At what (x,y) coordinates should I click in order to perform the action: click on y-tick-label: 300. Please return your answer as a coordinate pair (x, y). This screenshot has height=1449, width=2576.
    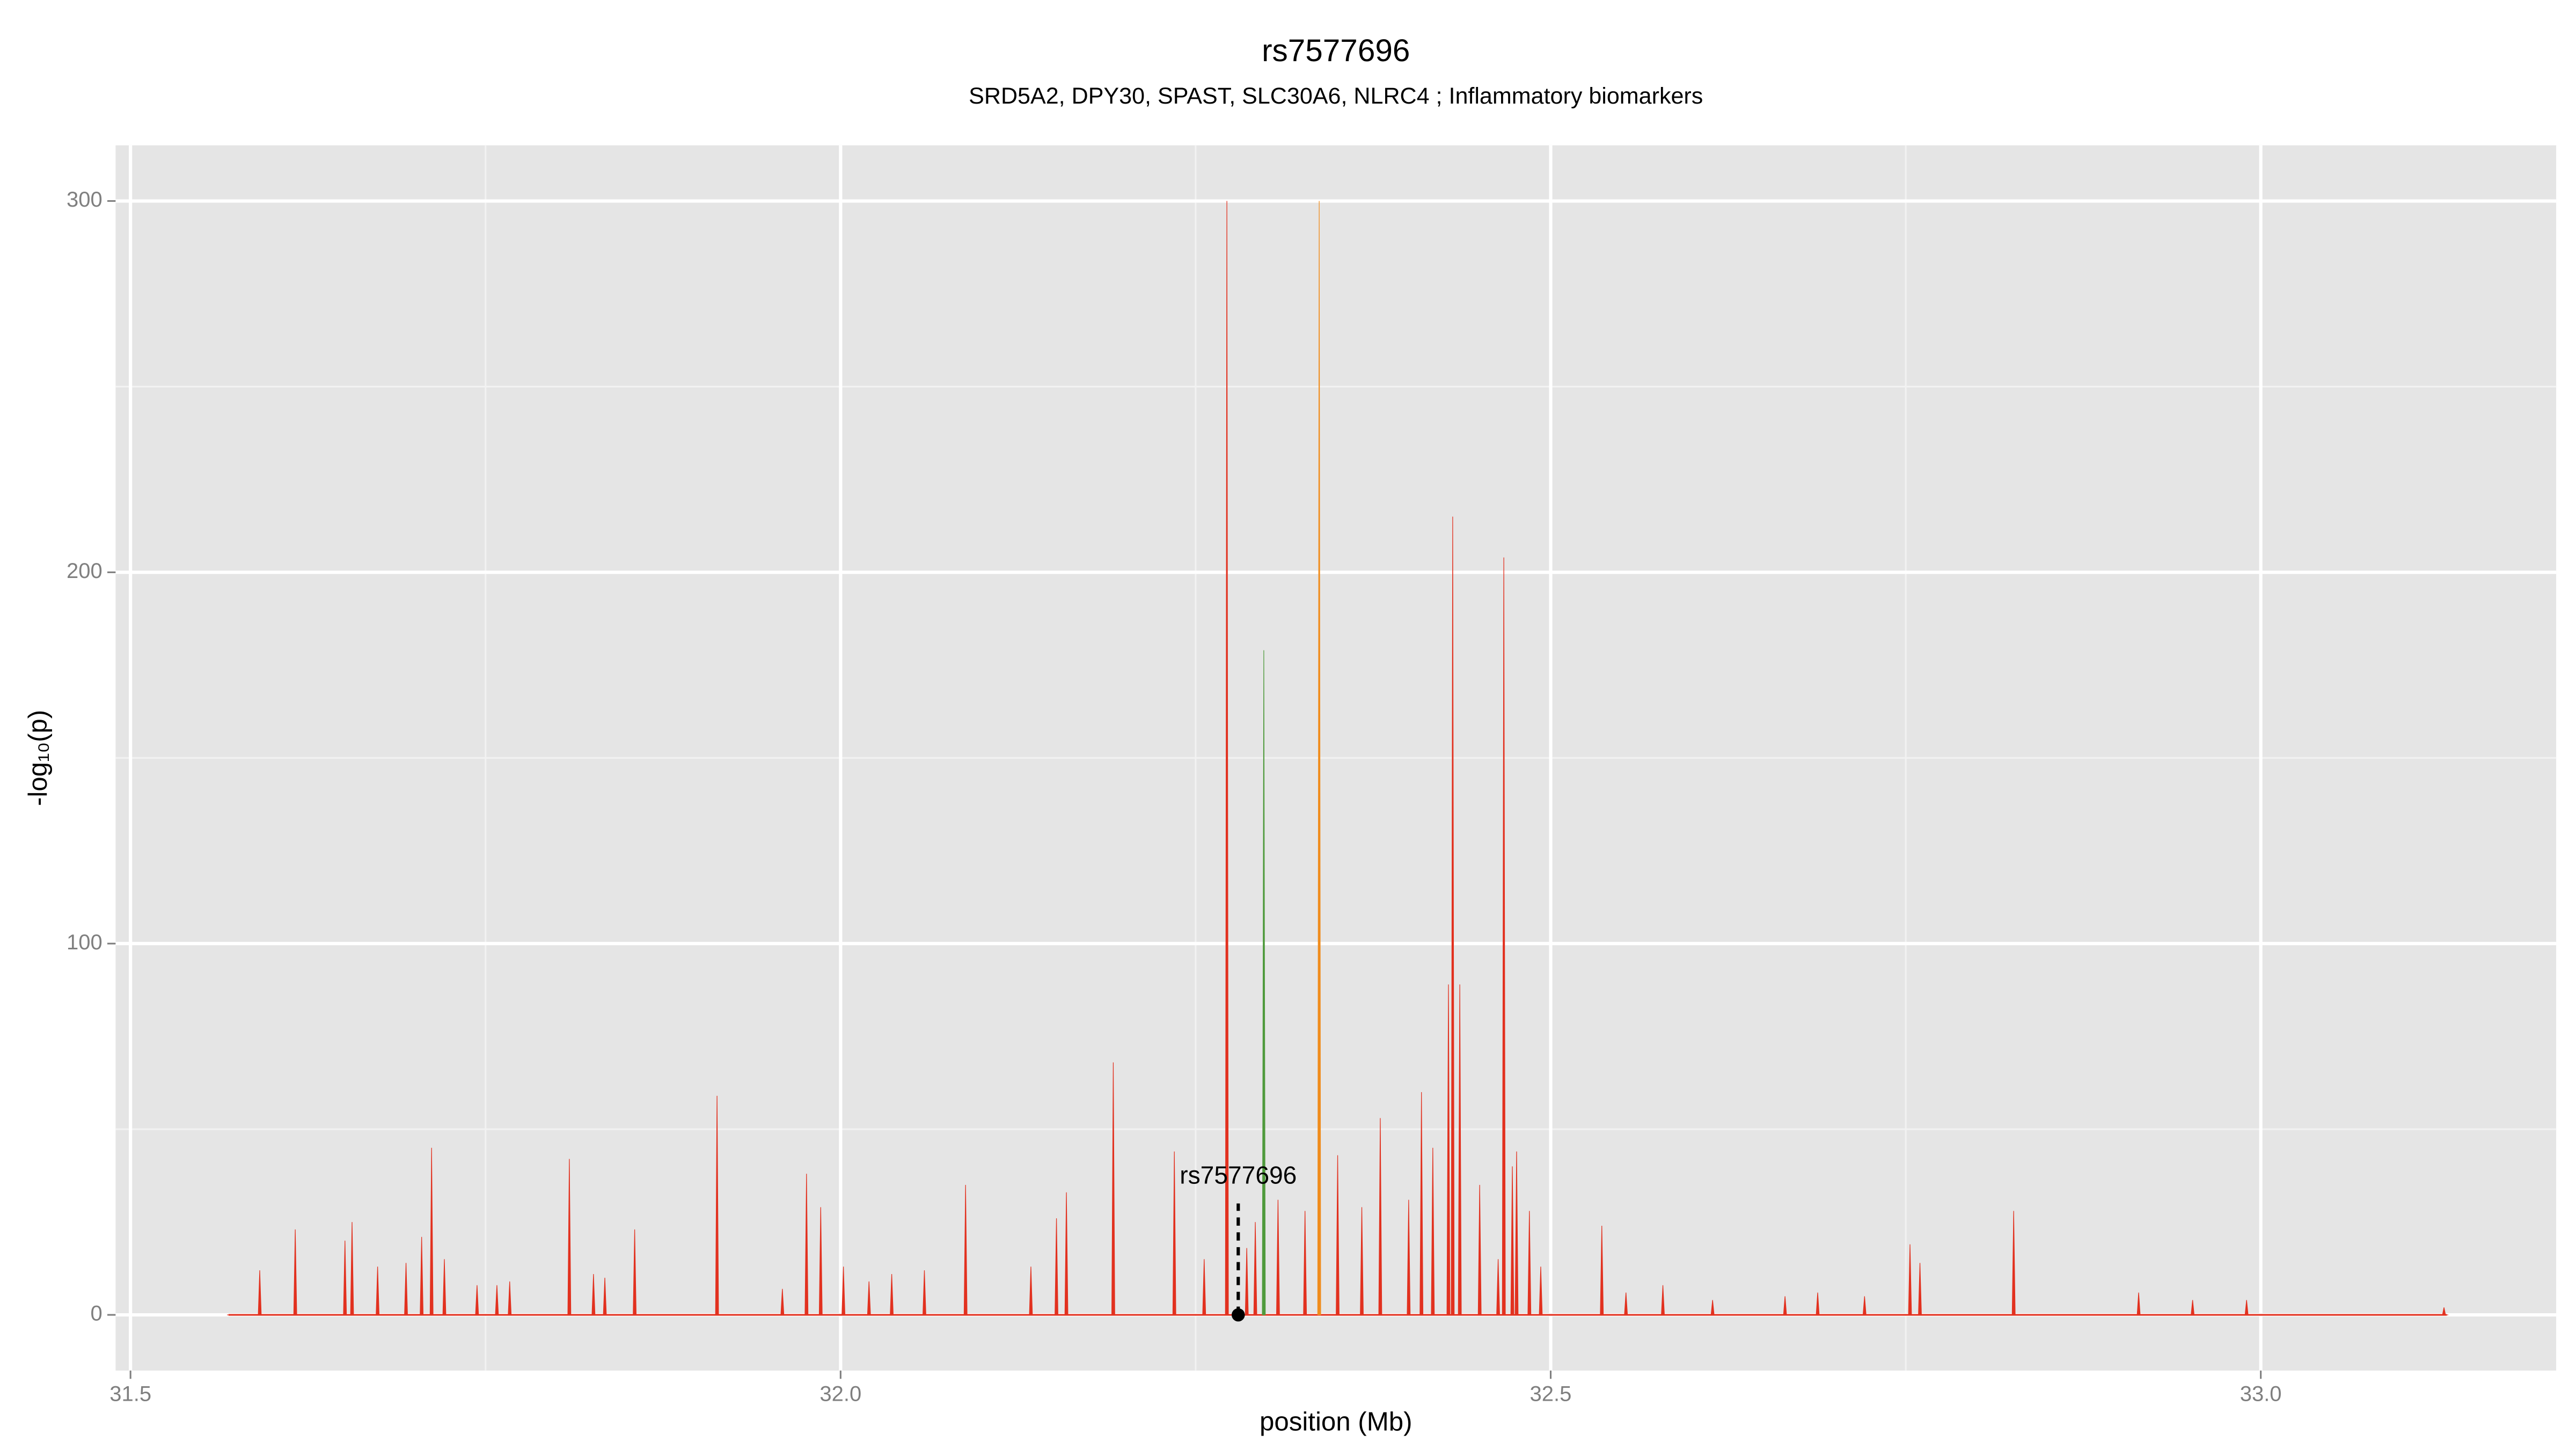
    Looking at the image, I should click on (85, 199).